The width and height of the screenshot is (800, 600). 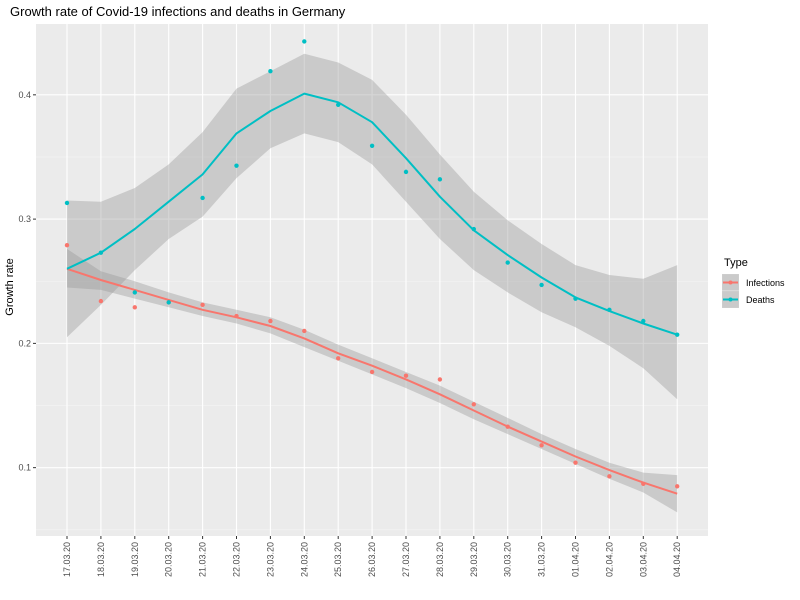 I want to click on x-tick-label: 20.03.20, so click(x=169, y=559).